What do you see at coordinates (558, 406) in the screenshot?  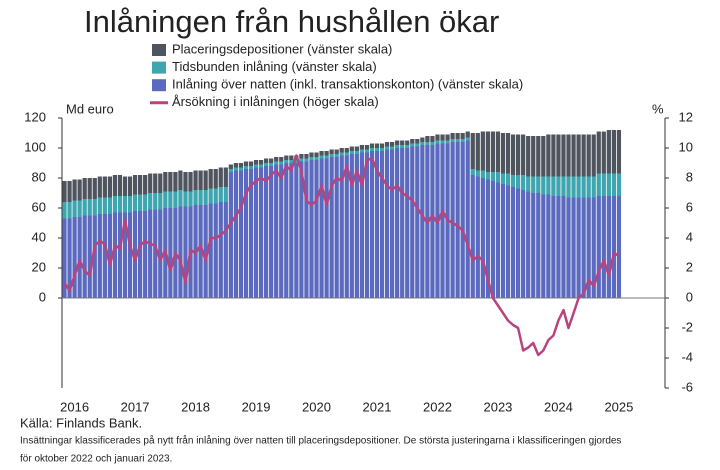 I see `x-tick-label: 2024` at bounding box center [558, 406].